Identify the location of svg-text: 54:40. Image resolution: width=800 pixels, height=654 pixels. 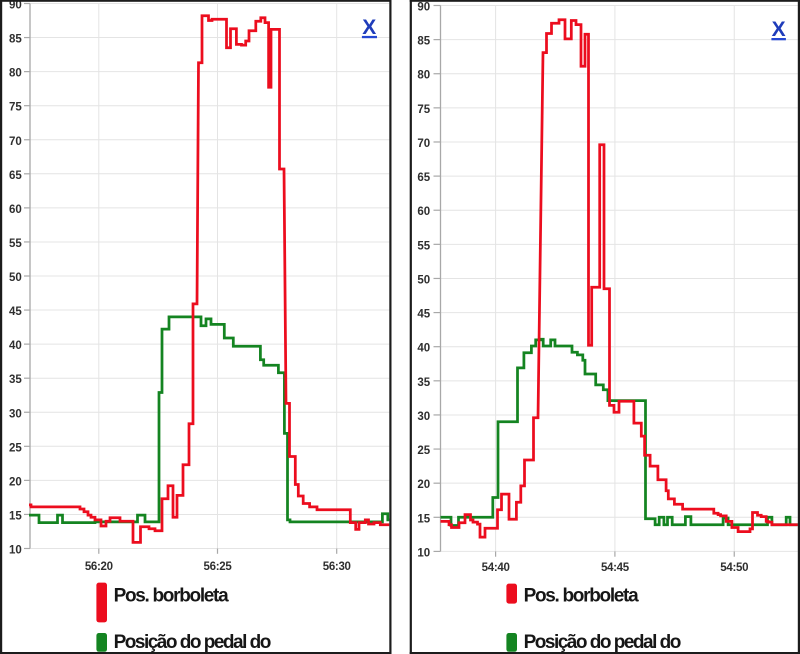
(496, 568).